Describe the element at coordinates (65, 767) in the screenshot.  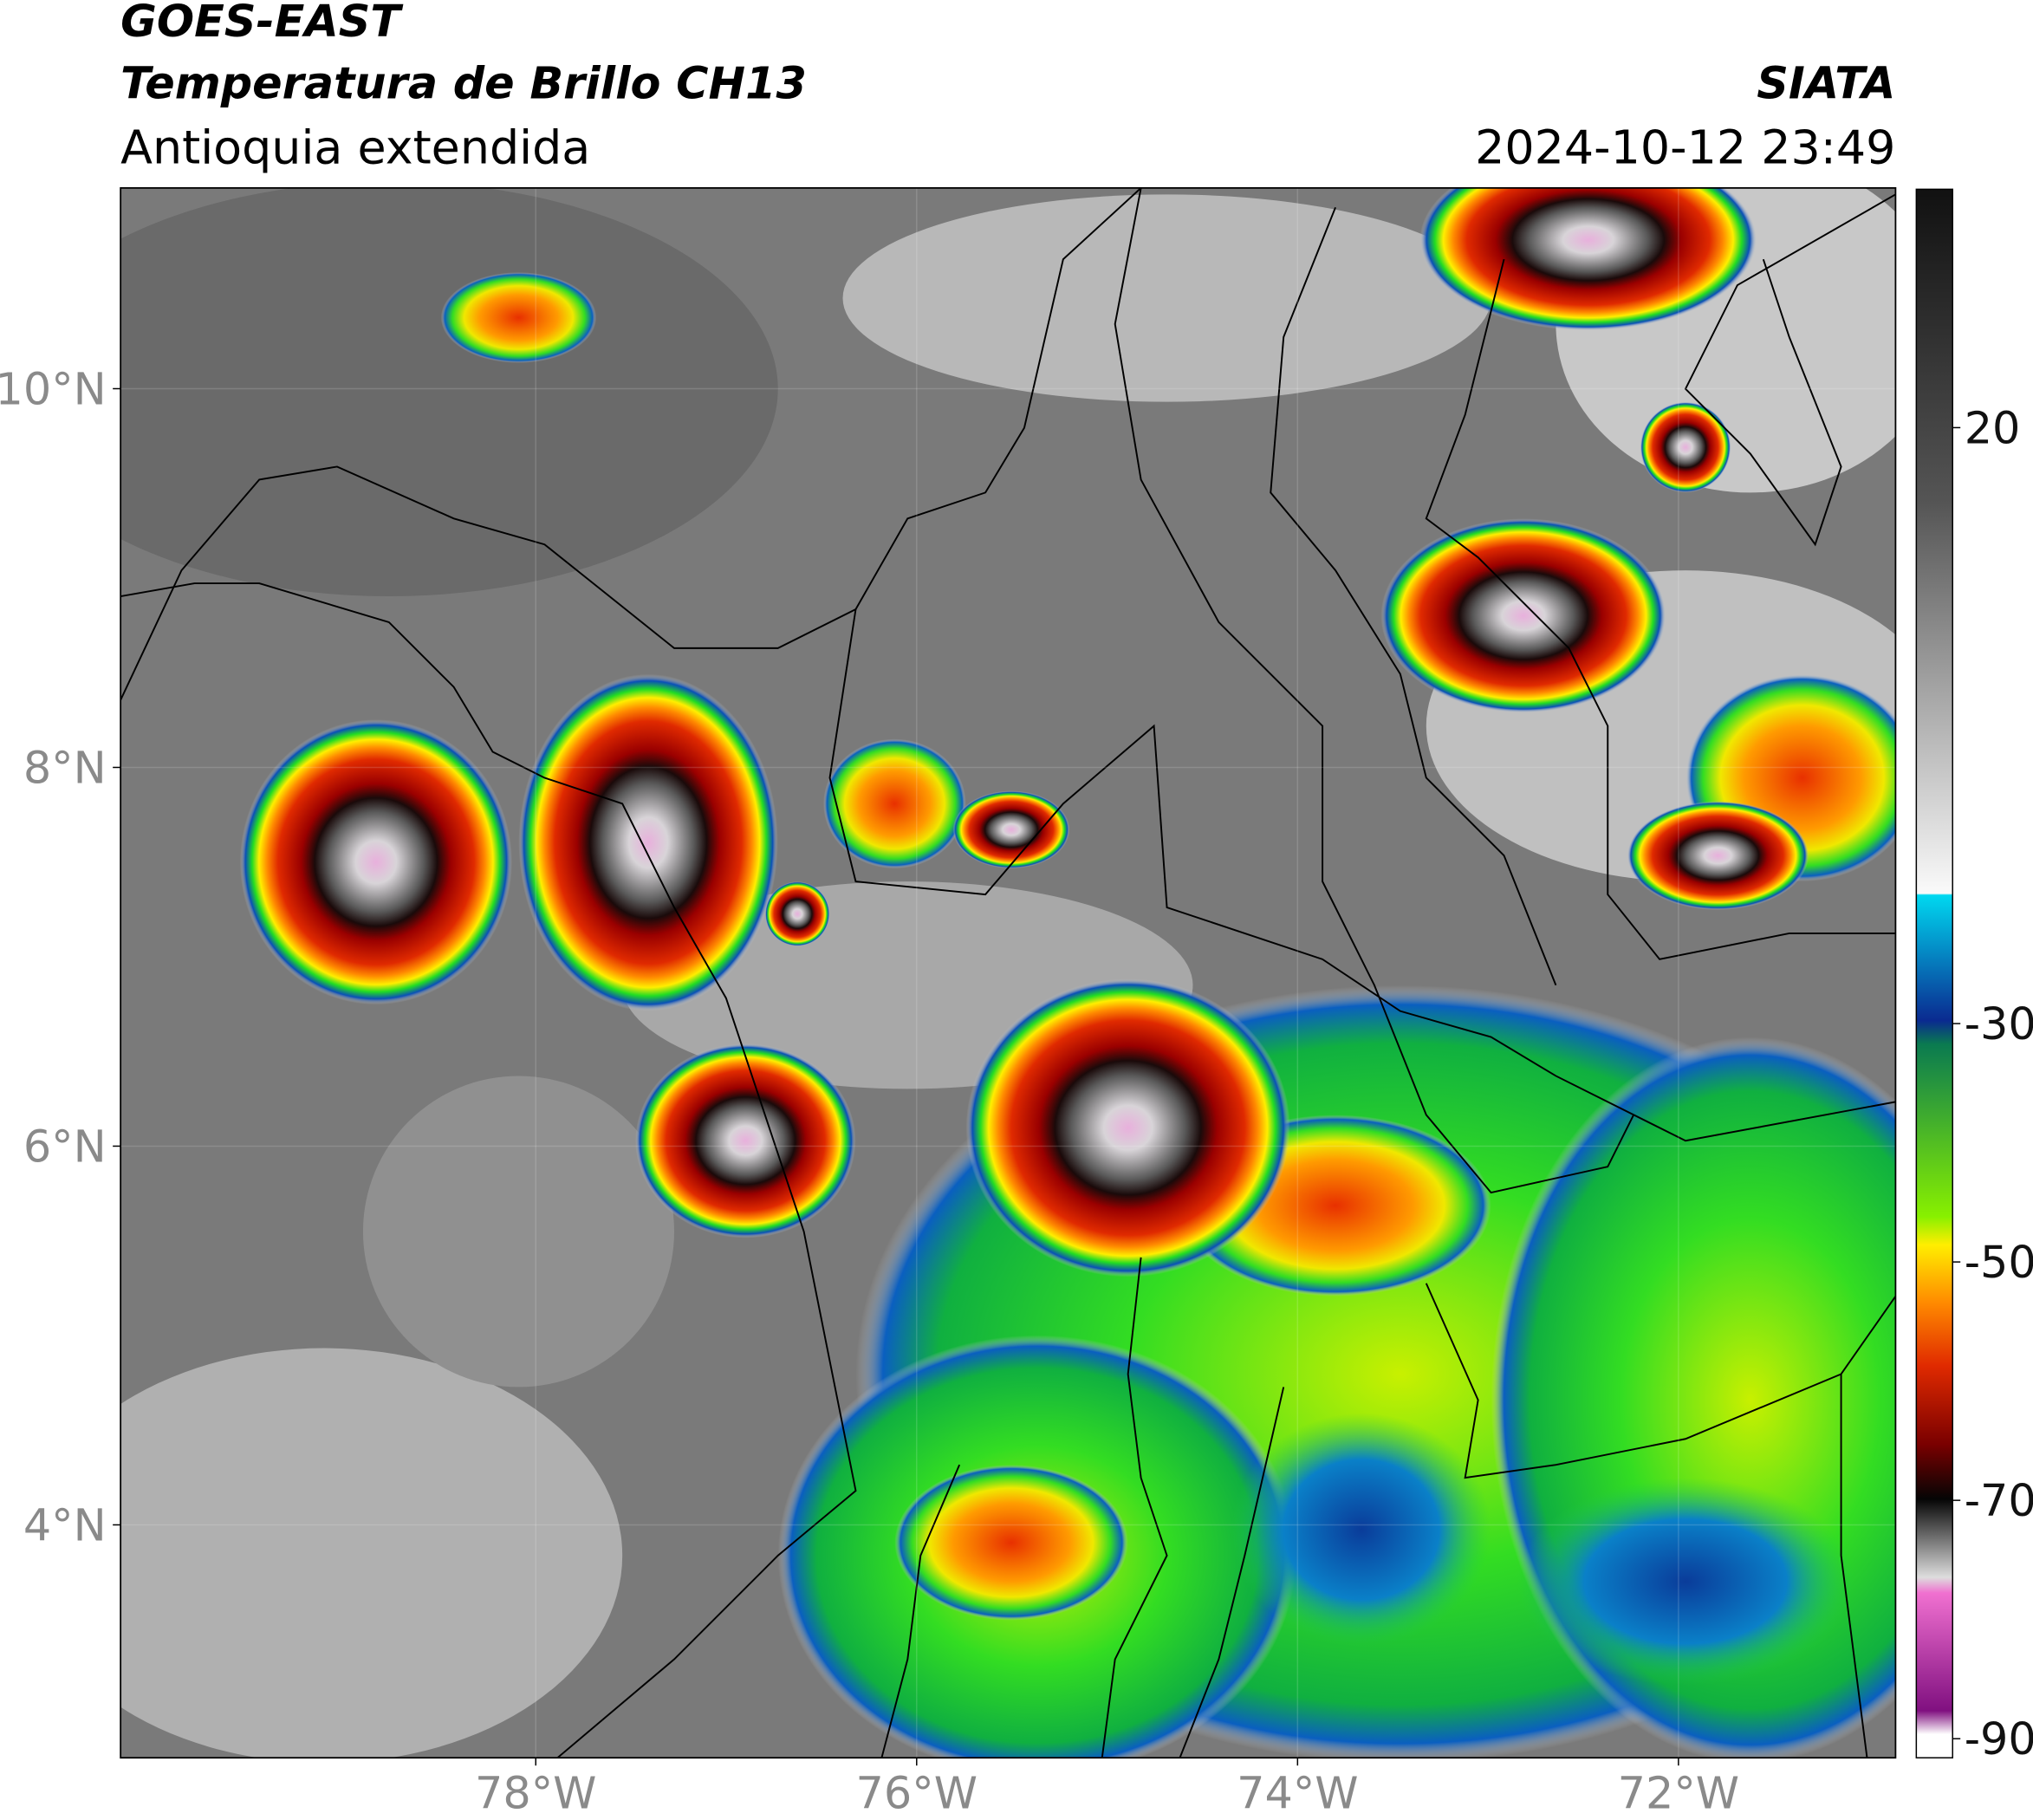
I see `y-tick-label: 8°N` at that location.